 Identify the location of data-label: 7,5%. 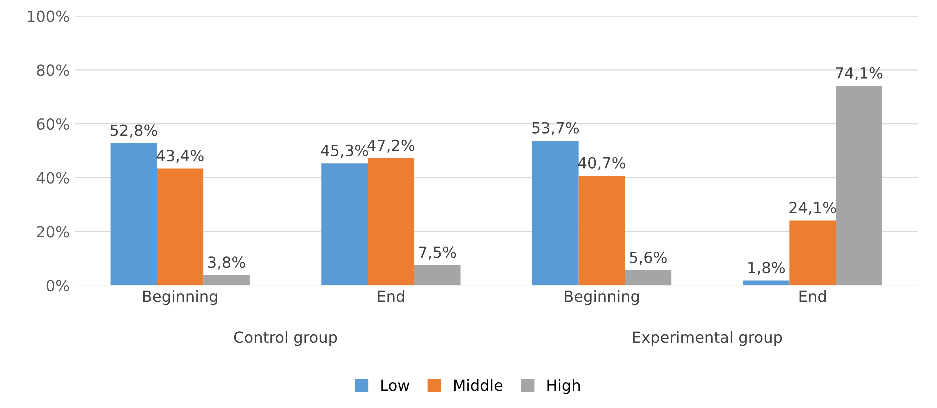
(437, 253).